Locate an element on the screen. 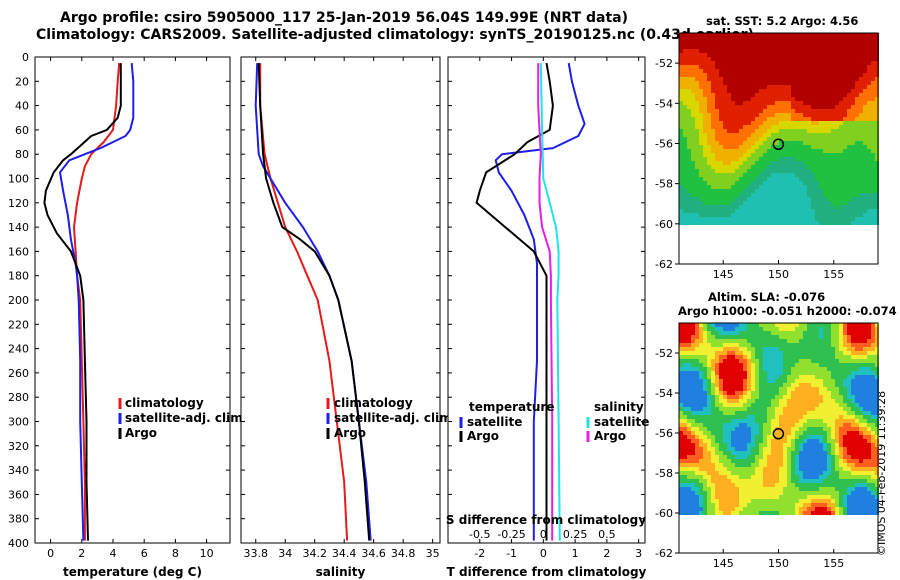 This screenshot has width=900, height=580. top-tick-label-sdiff: -0.25 is located at coordinates (511, 534).